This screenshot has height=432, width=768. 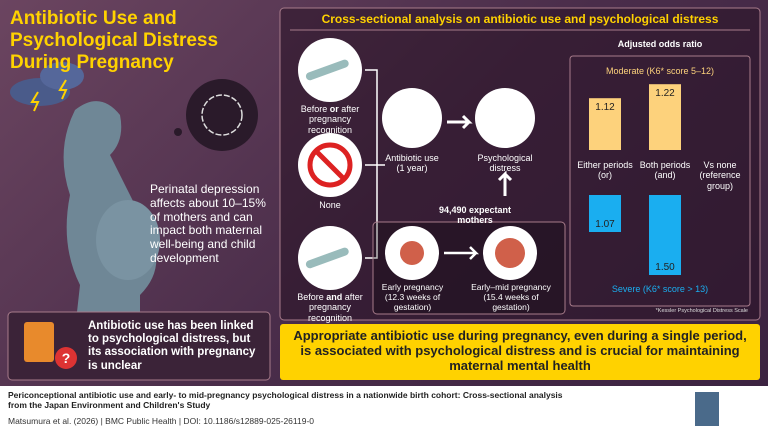 What do you see at coordinates (412, 163) in the screenshot?
I see `flow-label: Antibiotic use (1 year)` at bounding box center [412, 163].